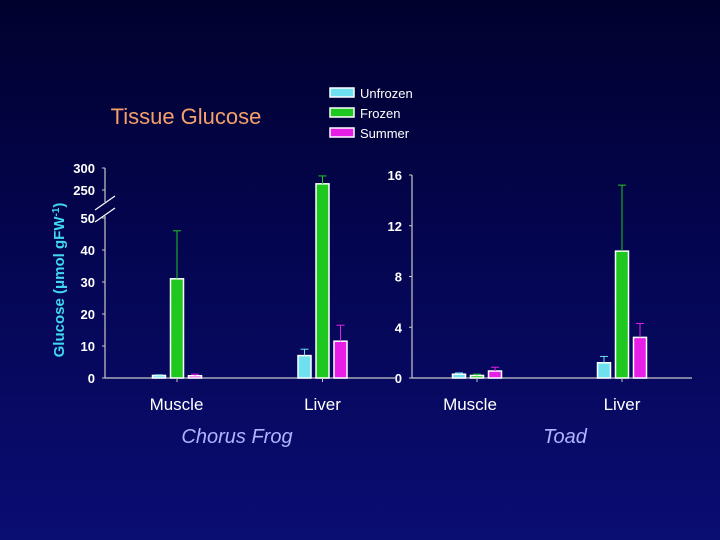 Image resolution: width=720 pixels, height=540 pixels. What do you see at coordinates (380, 113) in the screenshot?
I see `legend-label-frozen: Frozen` at bounding box center [380, 113].